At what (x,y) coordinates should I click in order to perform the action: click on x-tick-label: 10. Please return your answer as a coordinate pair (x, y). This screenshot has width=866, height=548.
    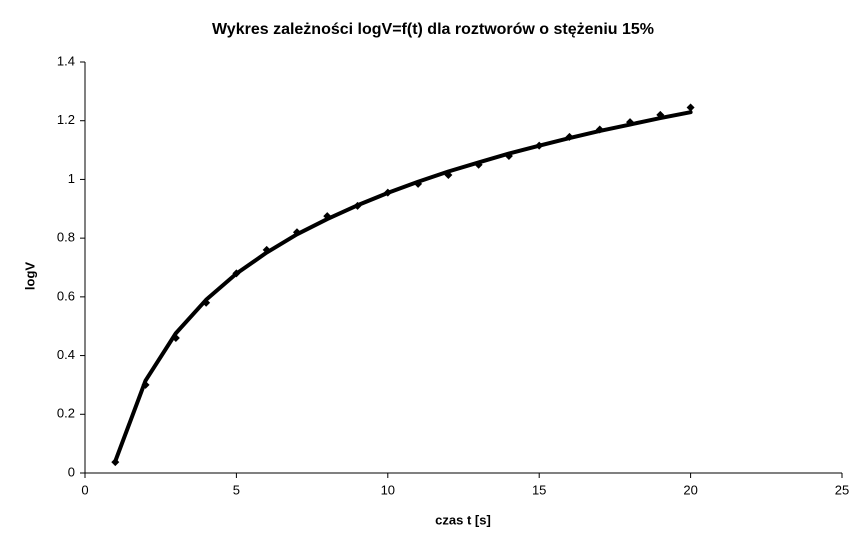
    Looking at the image, I should click on (388, 489).